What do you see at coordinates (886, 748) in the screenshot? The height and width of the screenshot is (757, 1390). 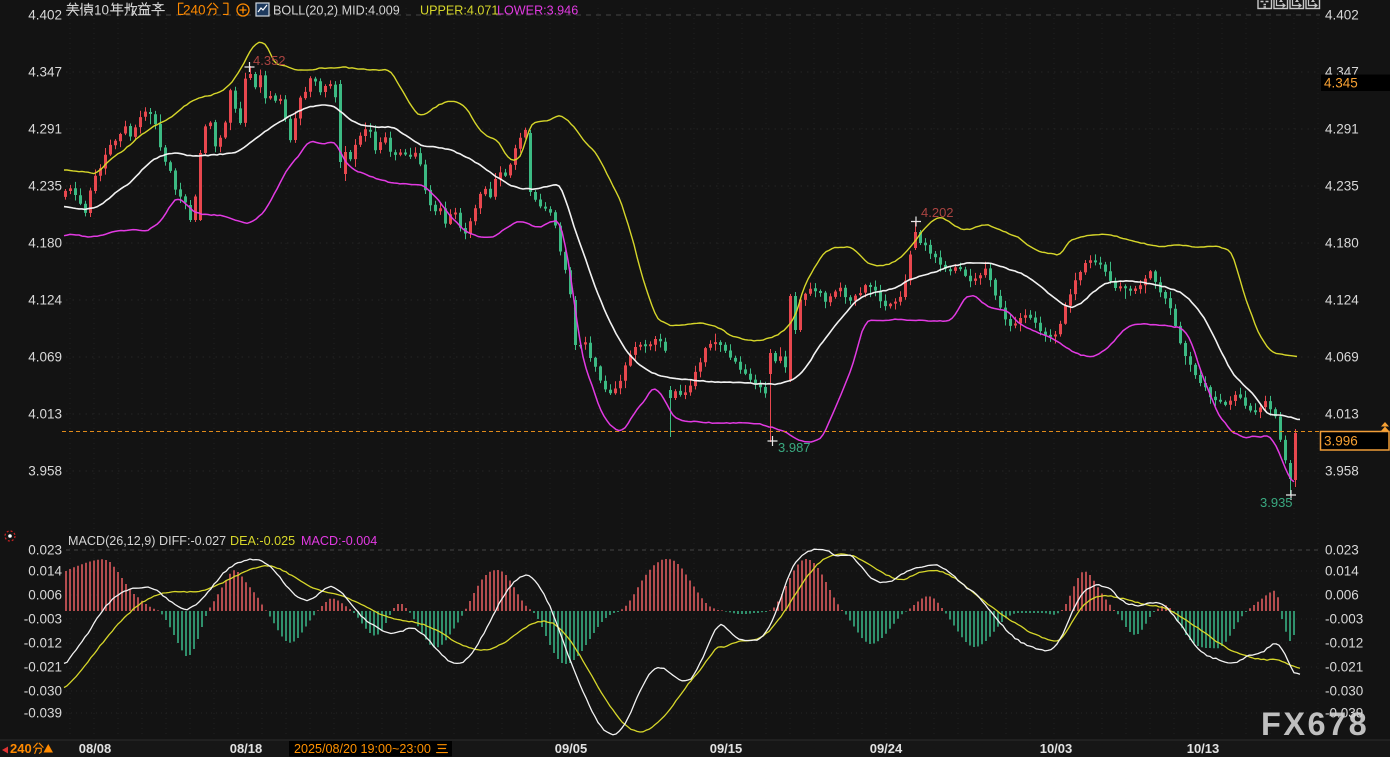 I see `svg-text: 09/24` at bounding box center [886, 748].